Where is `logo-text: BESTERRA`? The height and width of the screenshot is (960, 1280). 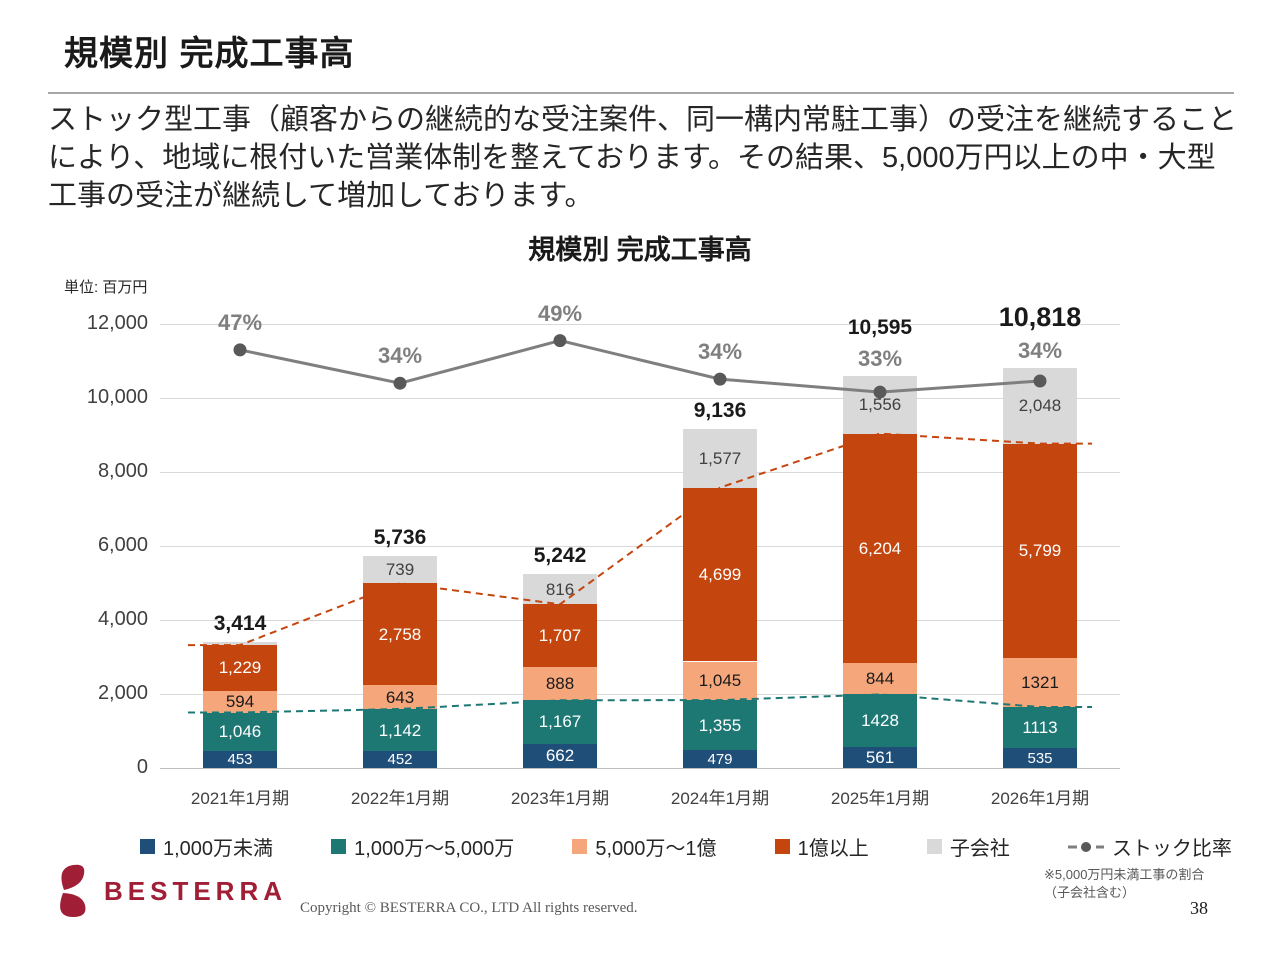
logo-text: BESTERRA is located at coordinates (196, 890).